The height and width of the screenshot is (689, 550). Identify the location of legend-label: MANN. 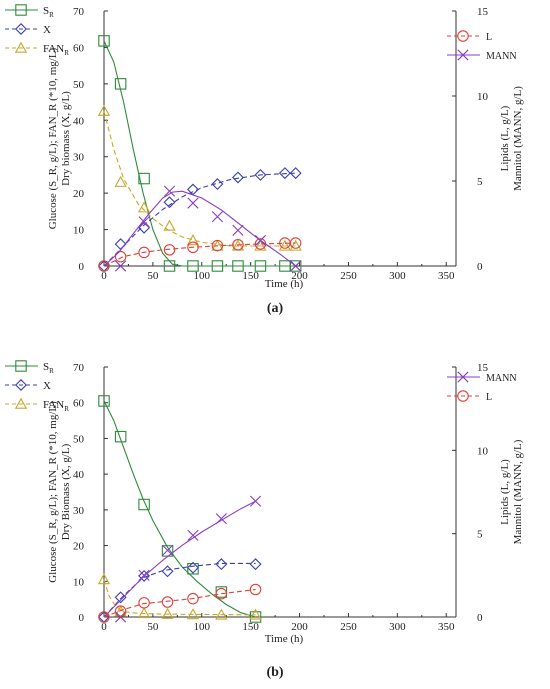
(501, 56).